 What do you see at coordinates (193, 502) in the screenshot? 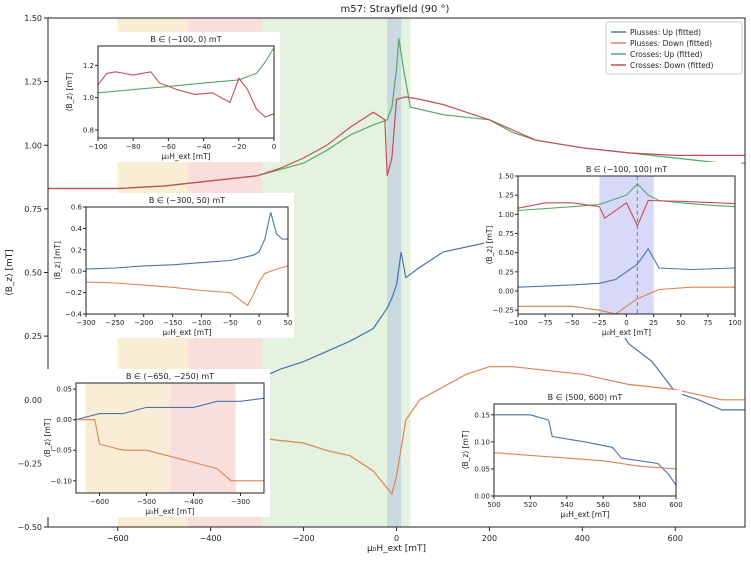
I see `inset-x-tick-label: −400` at bounding box center [193, 502].